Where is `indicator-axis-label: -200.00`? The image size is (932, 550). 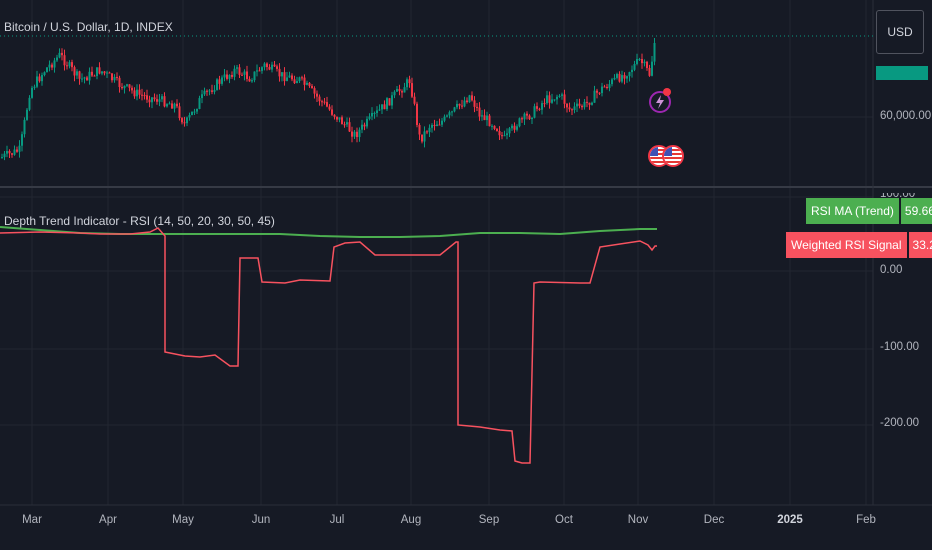 indicator-axis-label: -200.00 is located at coordinates (900, 423).